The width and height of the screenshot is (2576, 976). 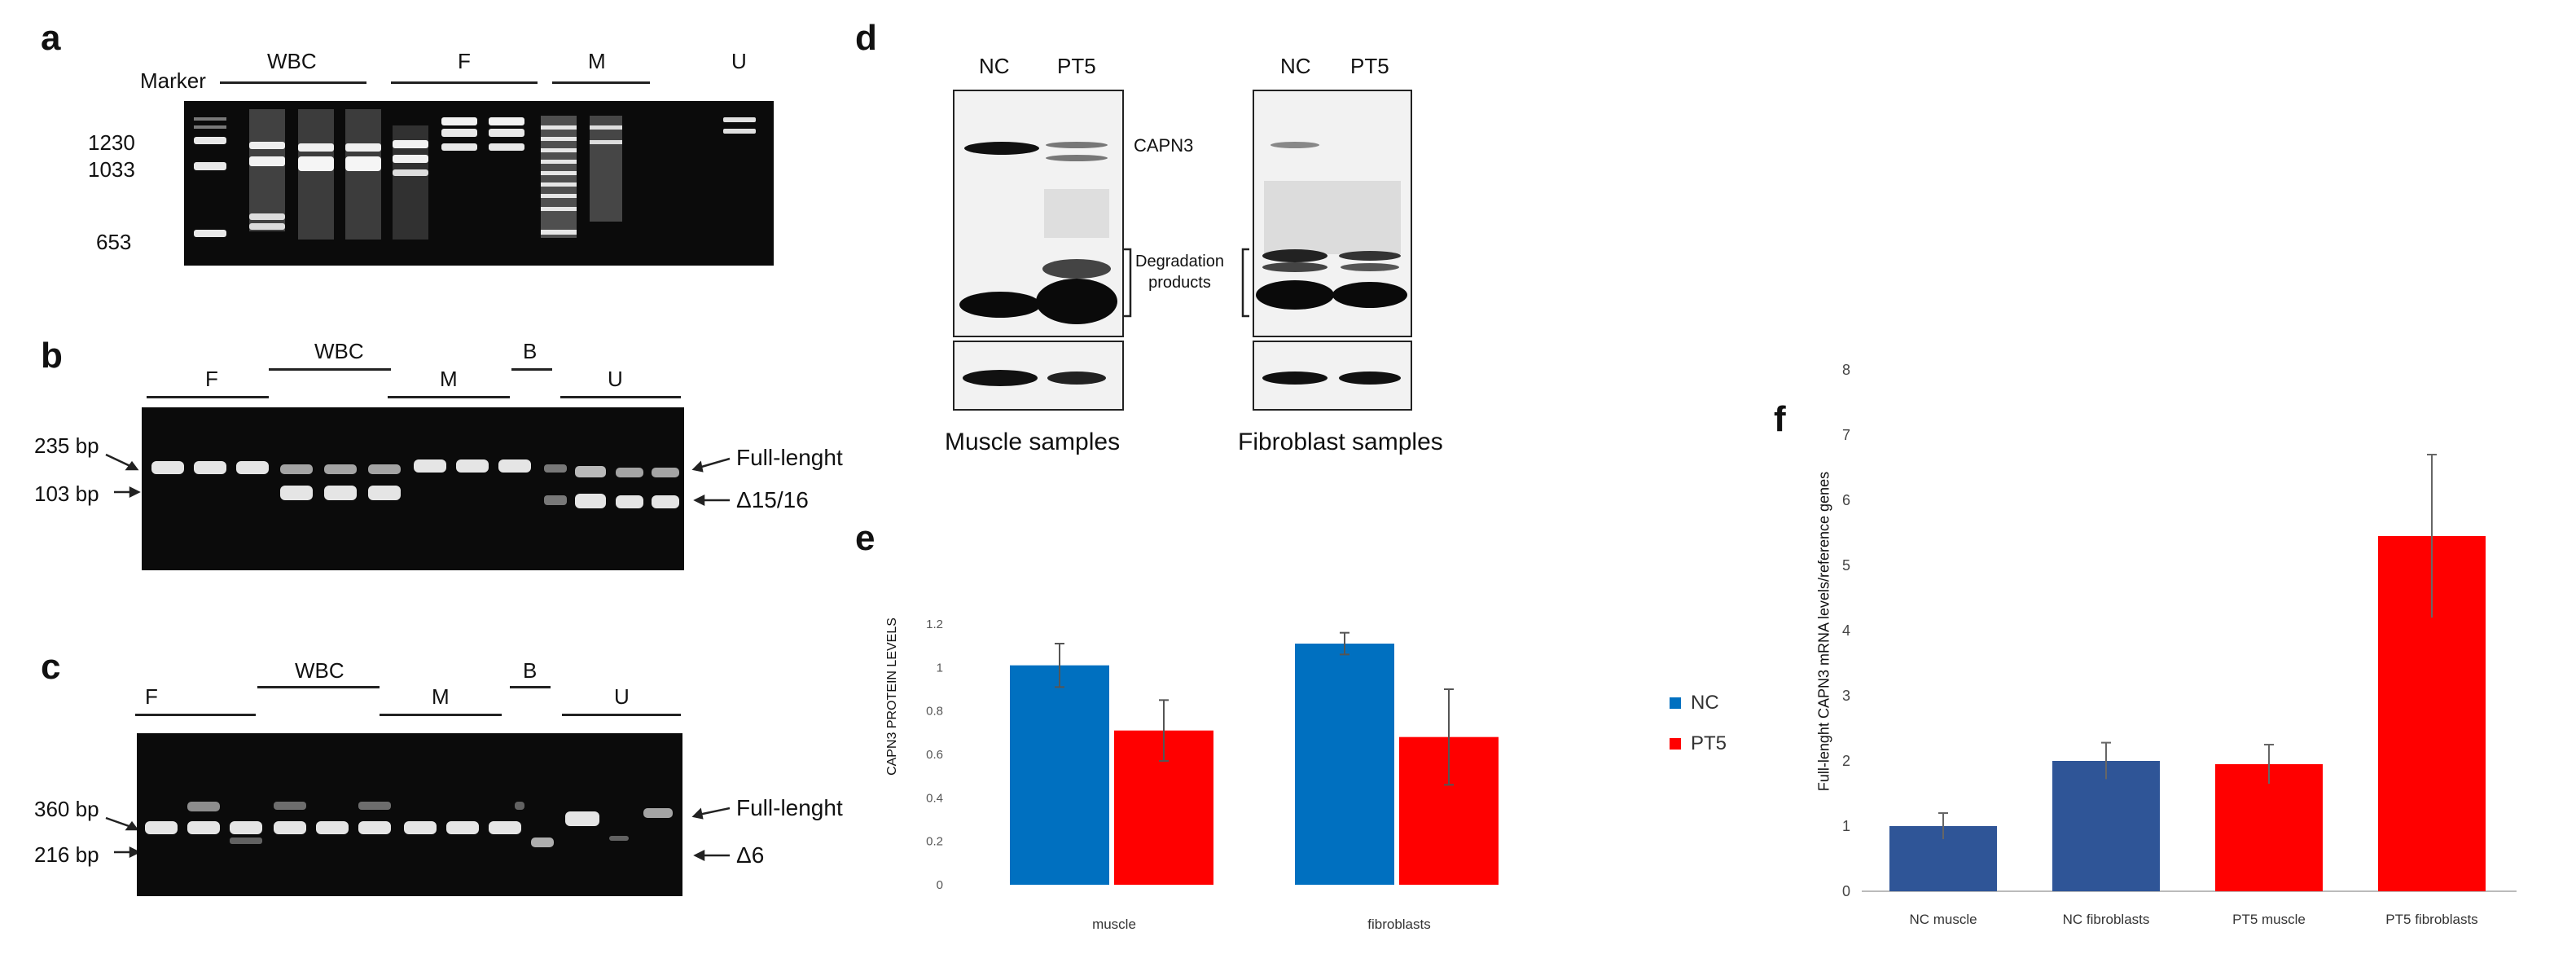 I want to click on panel-letter-a: a, so click(x=51, y=38).